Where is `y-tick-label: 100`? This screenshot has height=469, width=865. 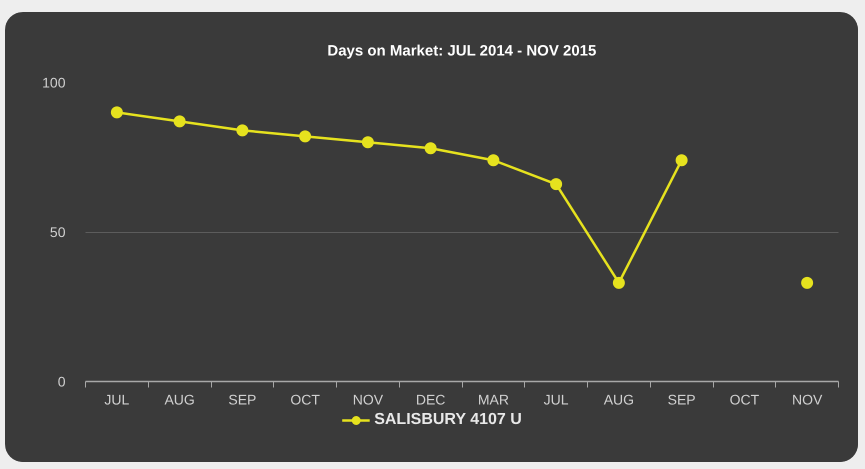 y-tick-label: 100 is located at coordinates (54, 82).